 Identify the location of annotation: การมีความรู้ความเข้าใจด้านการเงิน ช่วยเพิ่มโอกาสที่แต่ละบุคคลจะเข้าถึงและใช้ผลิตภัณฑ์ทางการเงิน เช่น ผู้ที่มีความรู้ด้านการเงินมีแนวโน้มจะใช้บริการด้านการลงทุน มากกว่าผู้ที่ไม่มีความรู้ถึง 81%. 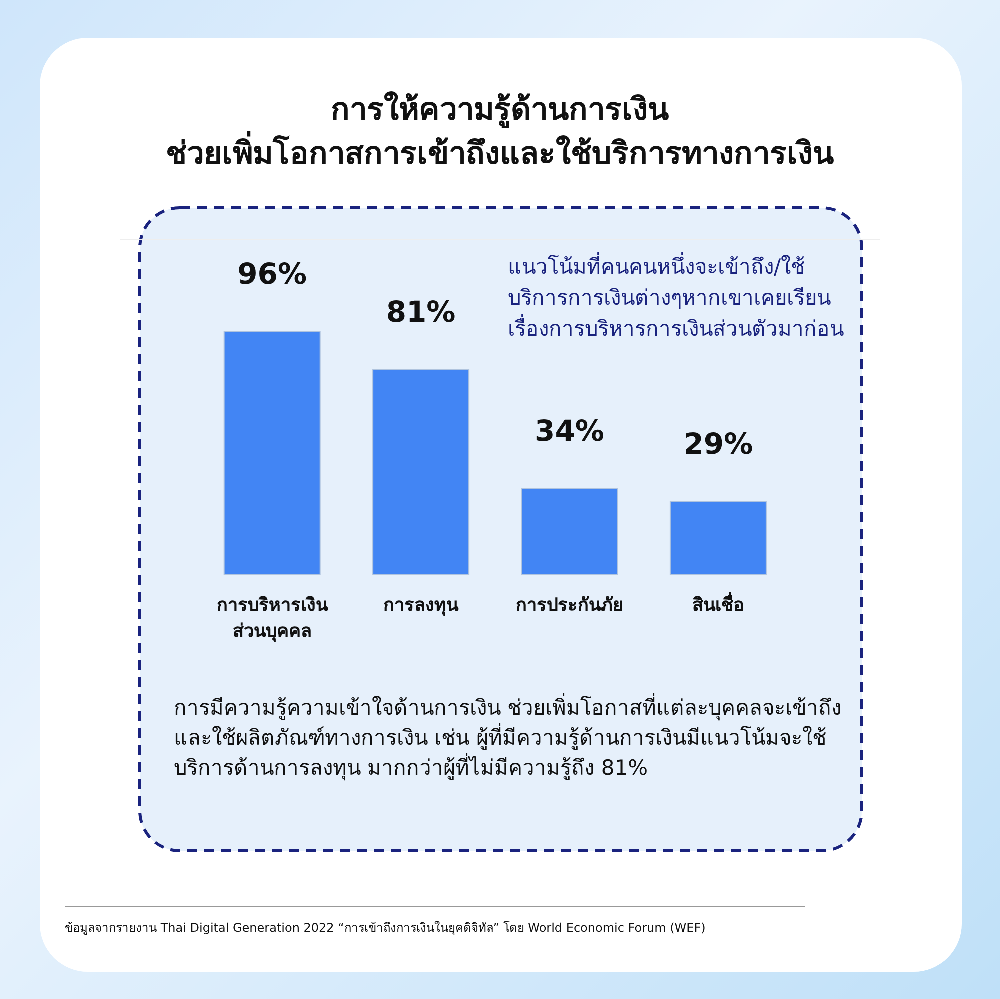
(514, 738).